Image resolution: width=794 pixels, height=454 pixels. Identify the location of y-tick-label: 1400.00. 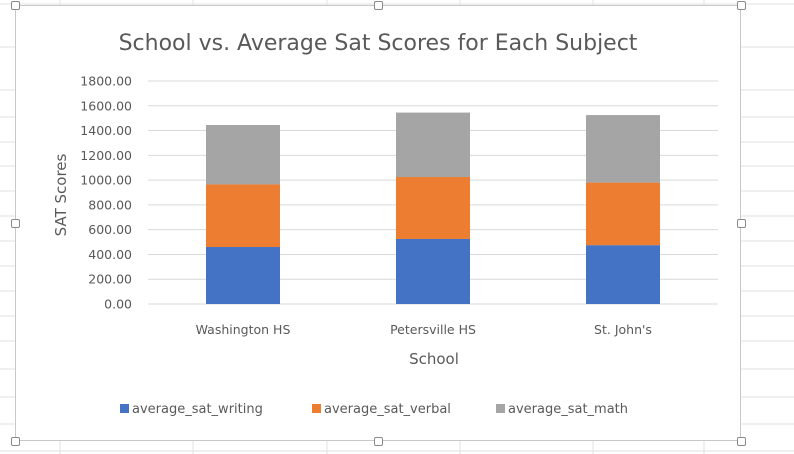
(106, 130).